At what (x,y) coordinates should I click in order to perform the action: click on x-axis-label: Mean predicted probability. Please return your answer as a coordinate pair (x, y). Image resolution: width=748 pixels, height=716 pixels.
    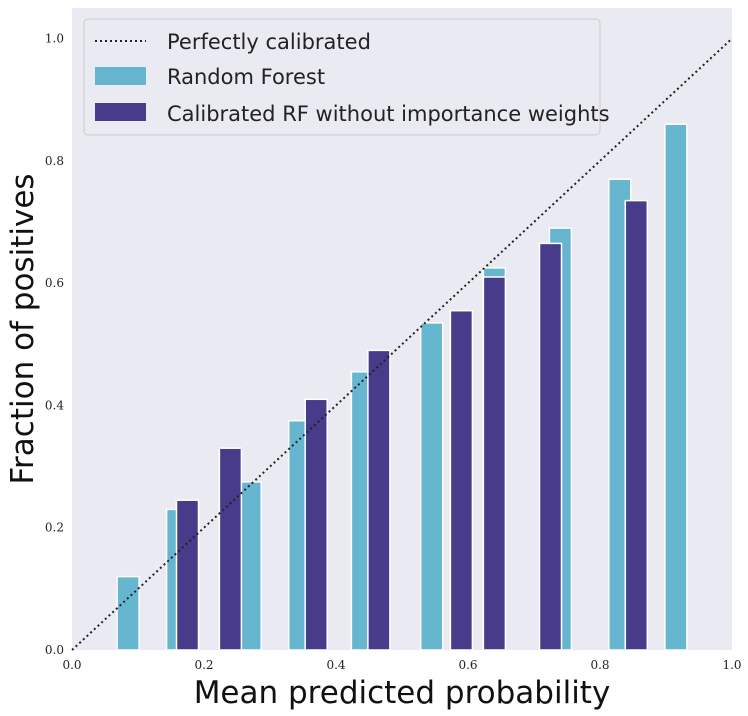
    Looking at the image, I should click on (402, 693).